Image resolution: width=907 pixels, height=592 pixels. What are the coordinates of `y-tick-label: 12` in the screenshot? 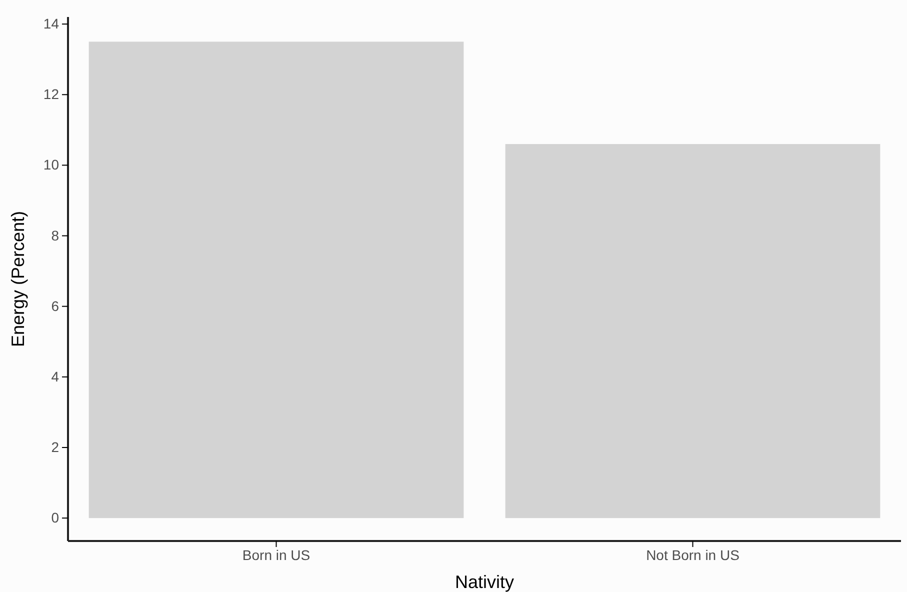 It's located at (51, 94).